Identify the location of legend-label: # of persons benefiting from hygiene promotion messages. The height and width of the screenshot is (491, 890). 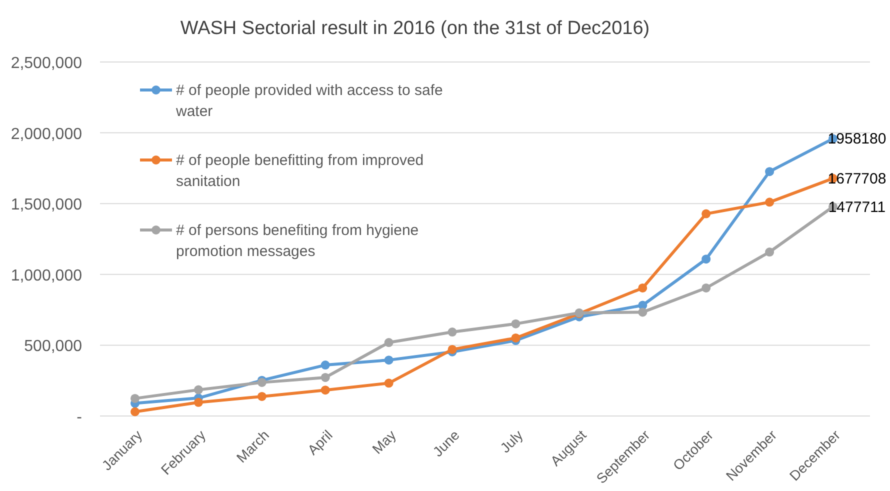
(297, 241).